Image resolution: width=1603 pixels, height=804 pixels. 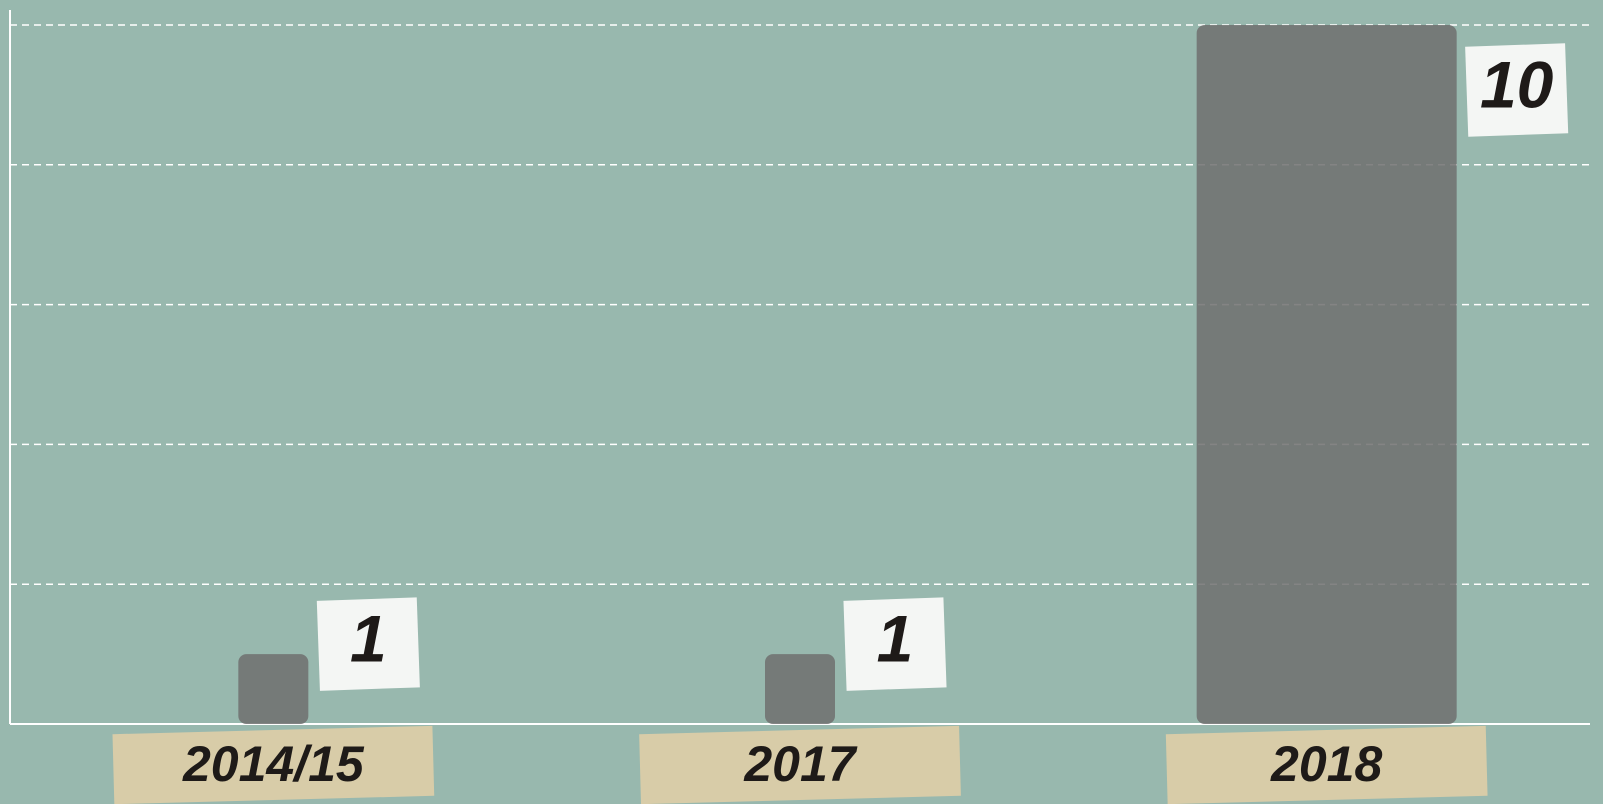 I want to click on x-tick-label: 2014/15, so click(x=273, y=764).